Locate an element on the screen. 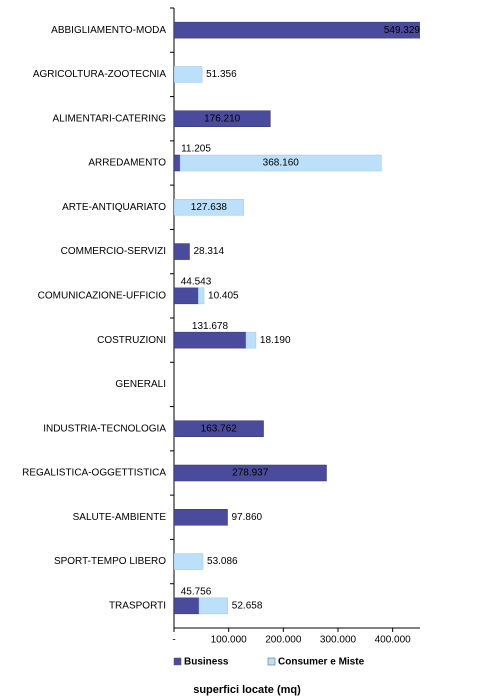 The width and height of the screenshot is (479, 700). x-tick-label: 100.000 is located at coordinates (229, 640).